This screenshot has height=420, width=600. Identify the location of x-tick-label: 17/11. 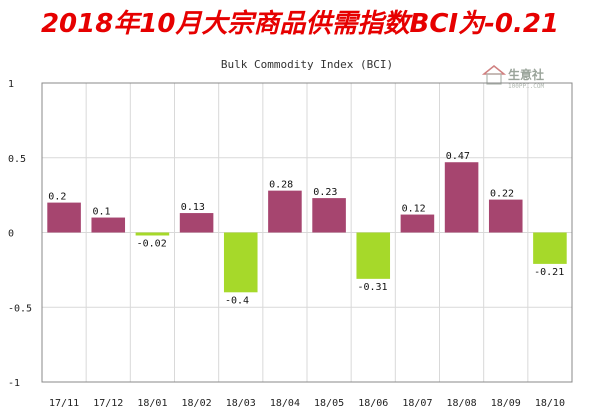
(64, 403).